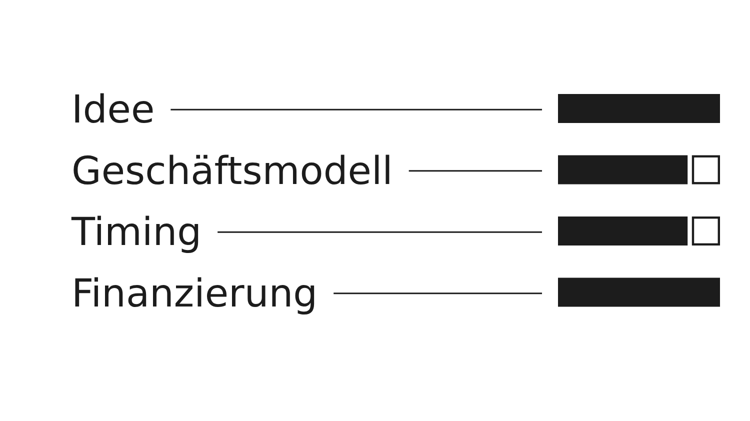 The width and height of the screenshot is (750, 421). I want to click on y-tick-label: Geschäftsmodell, so click(232, 171).